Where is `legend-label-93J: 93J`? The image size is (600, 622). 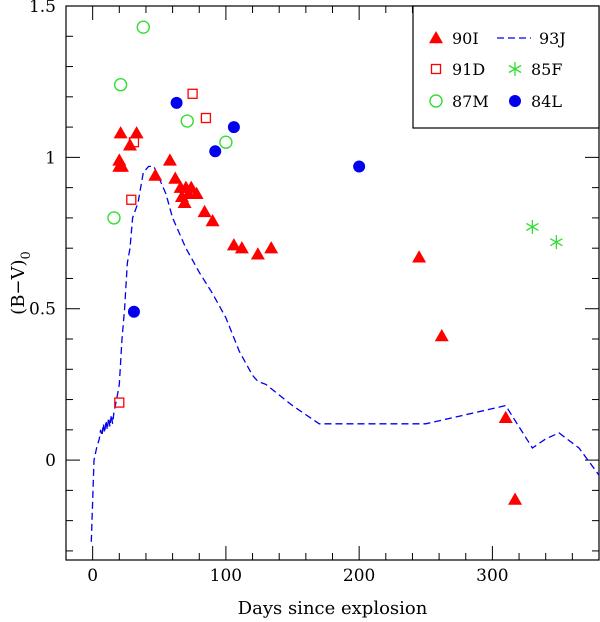
legend-label-93J: 93J is located at coordinates (552, 38).